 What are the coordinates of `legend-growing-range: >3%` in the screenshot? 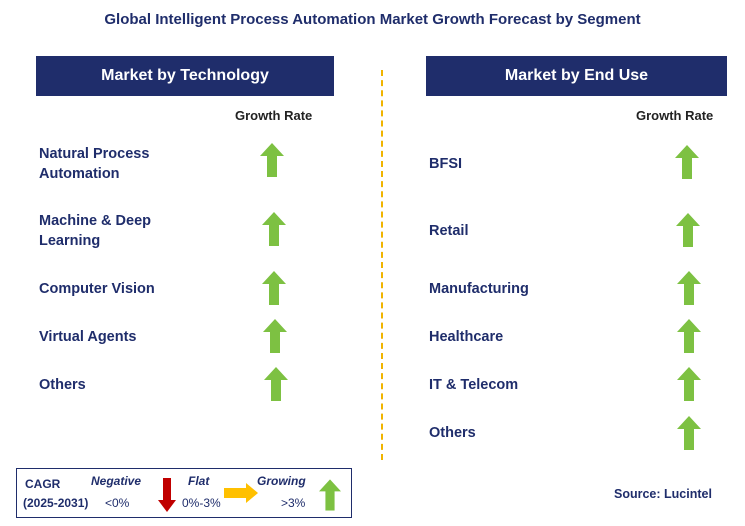 It's located at (293, 503).